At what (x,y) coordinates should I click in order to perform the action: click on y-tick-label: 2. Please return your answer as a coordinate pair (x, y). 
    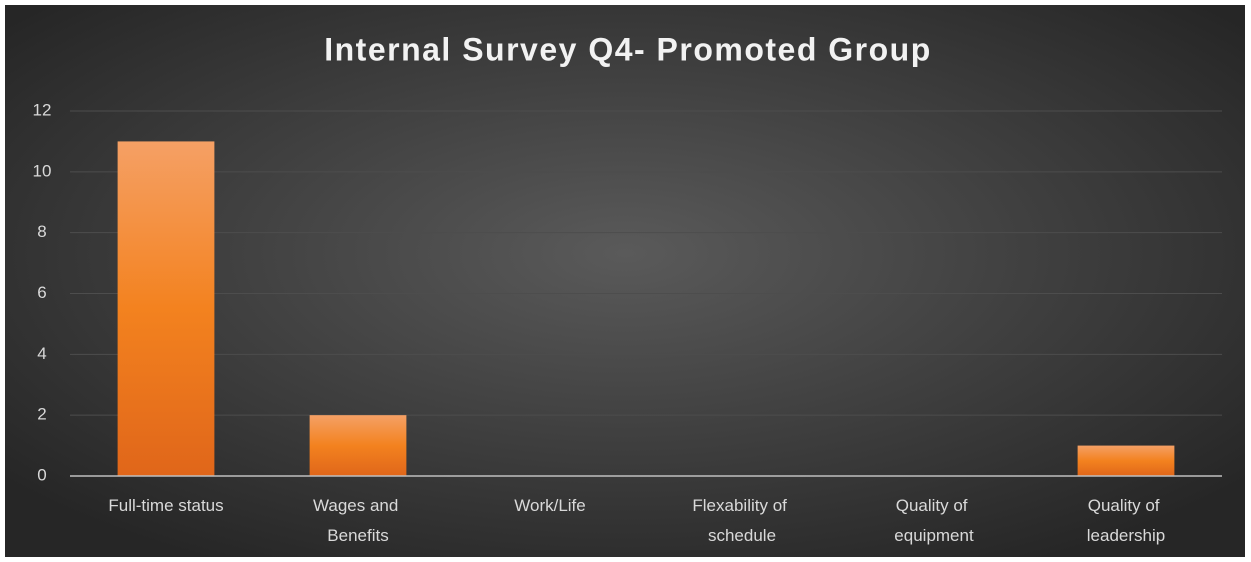
    Looking at the image, I should click on (41, 414).